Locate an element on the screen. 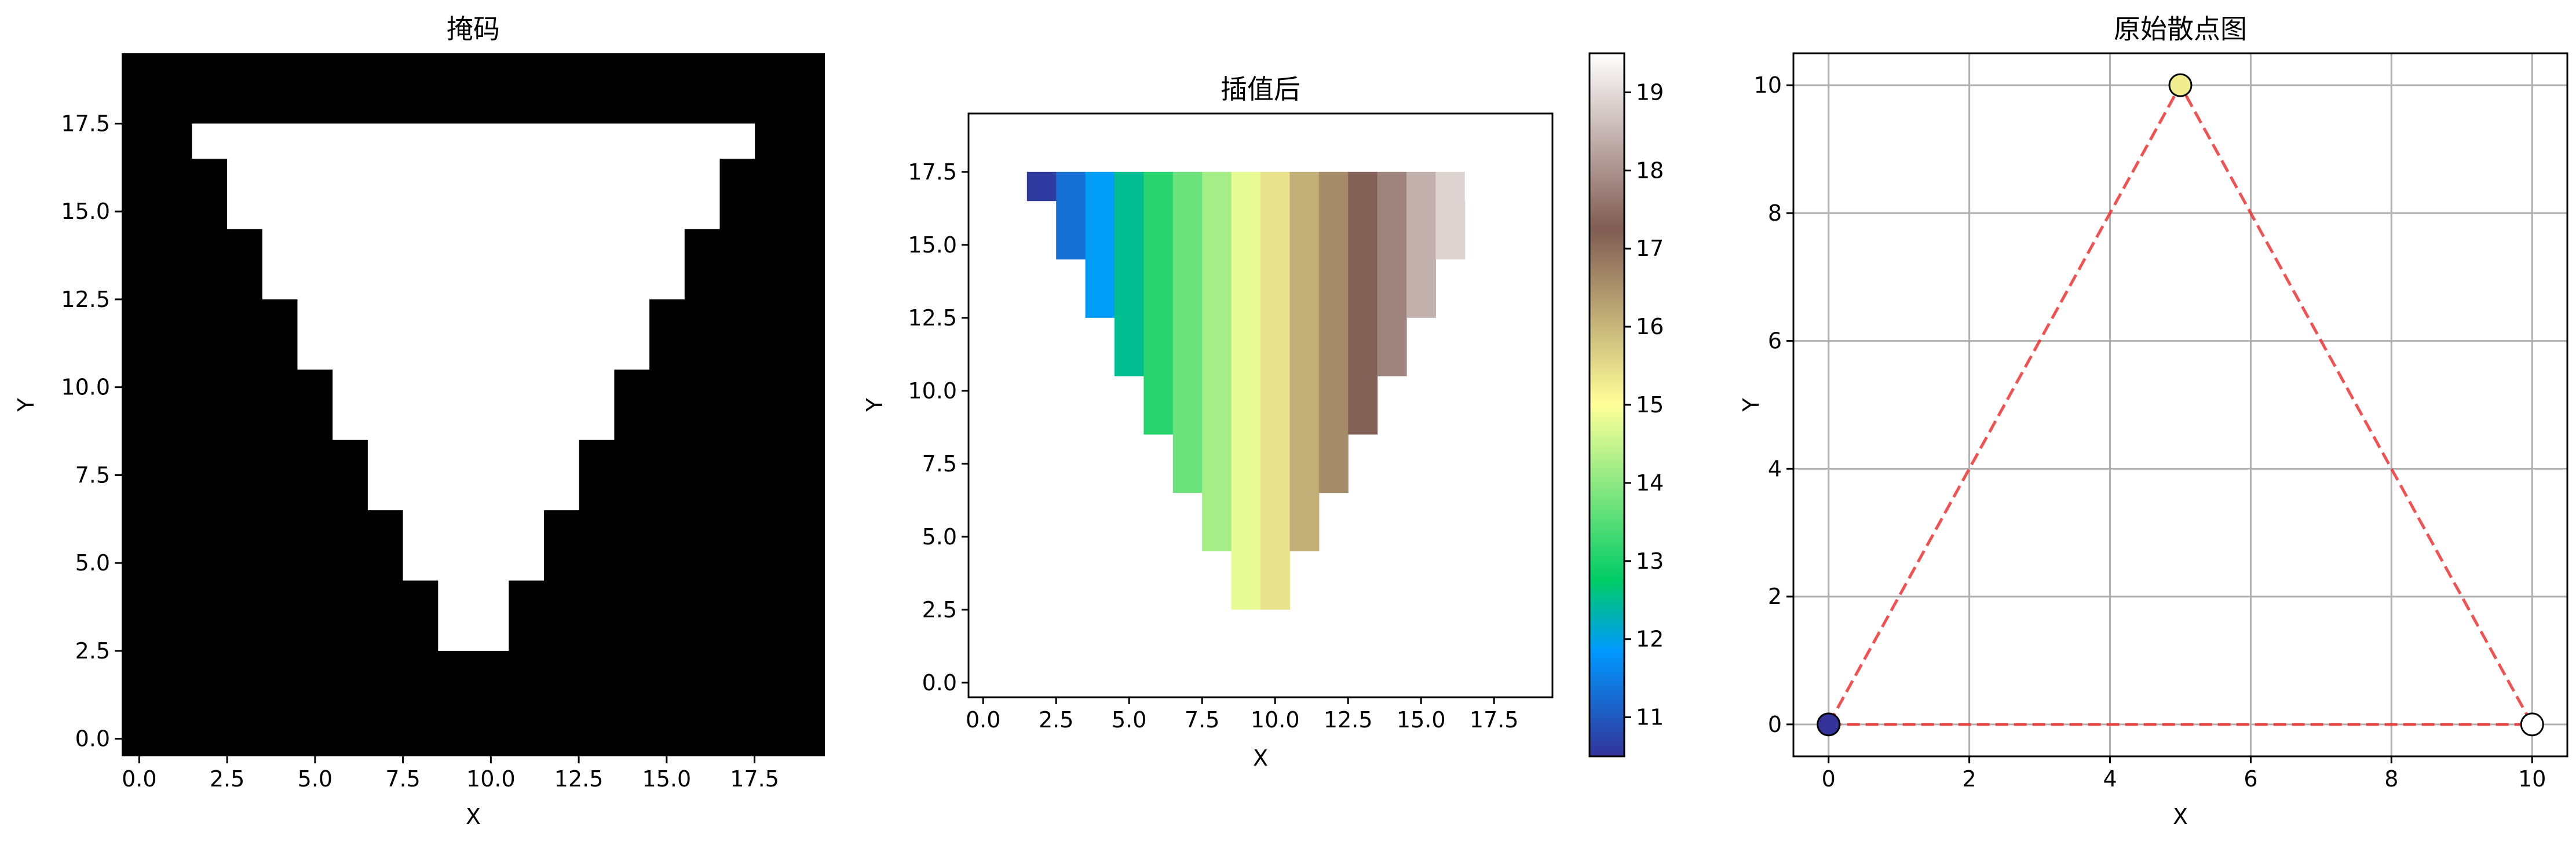 Image resolution: width=2576 pixels, height=849 pixels. x-tick-label: 7.5 is located at coordinates (402, 779).